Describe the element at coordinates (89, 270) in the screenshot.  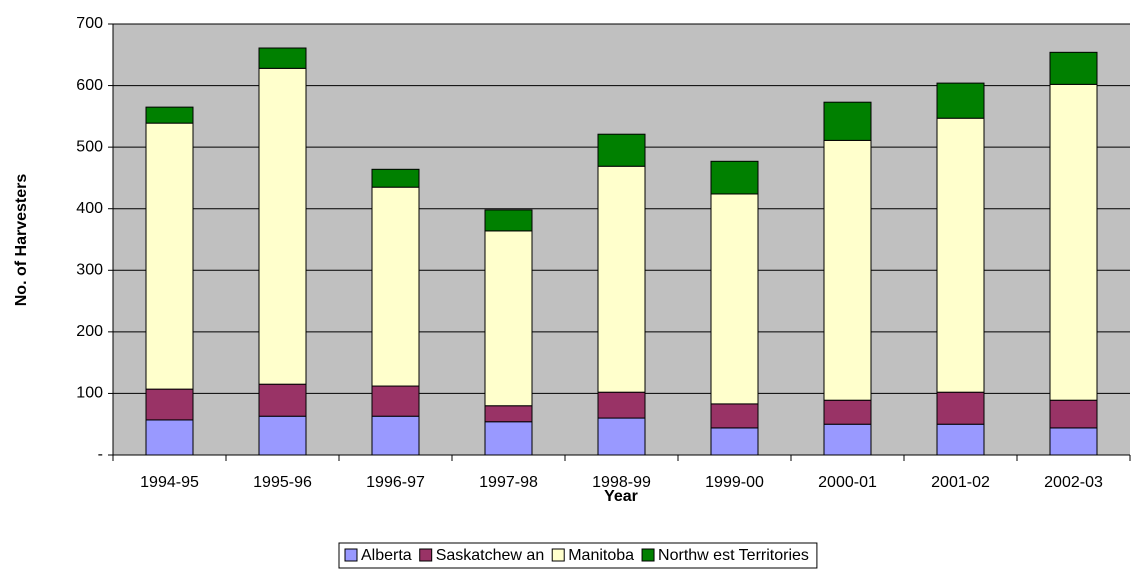
I see `y-tick-label: 300` at that location.